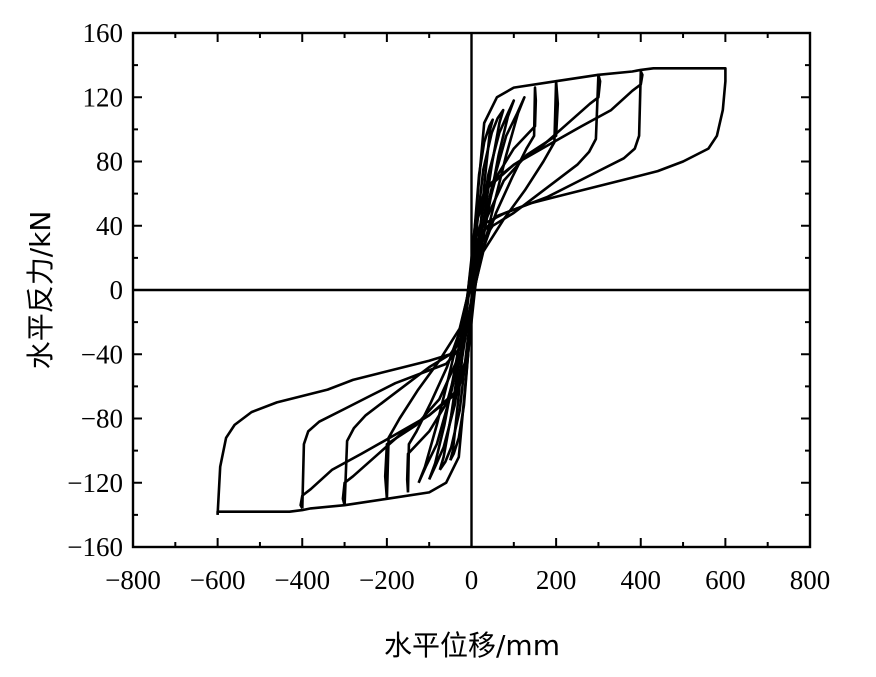 The width and height of the screenshot is (876, 677). Describe the element at coordinates (725, 580) in the screenshot. I see `x-tick-label: 600` at that location.